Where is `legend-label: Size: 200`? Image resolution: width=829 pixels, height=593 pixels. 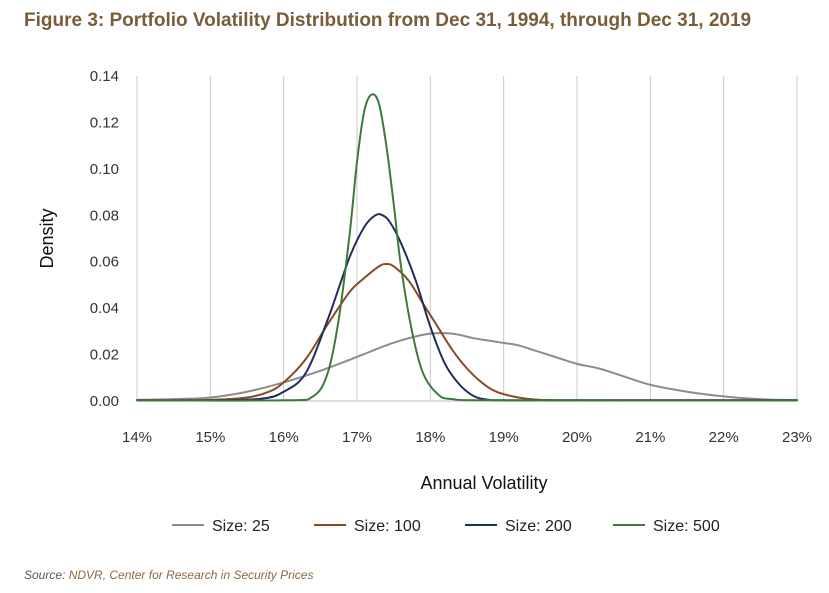 legend-label: Size: 200 is located at coordinates (538, 526).